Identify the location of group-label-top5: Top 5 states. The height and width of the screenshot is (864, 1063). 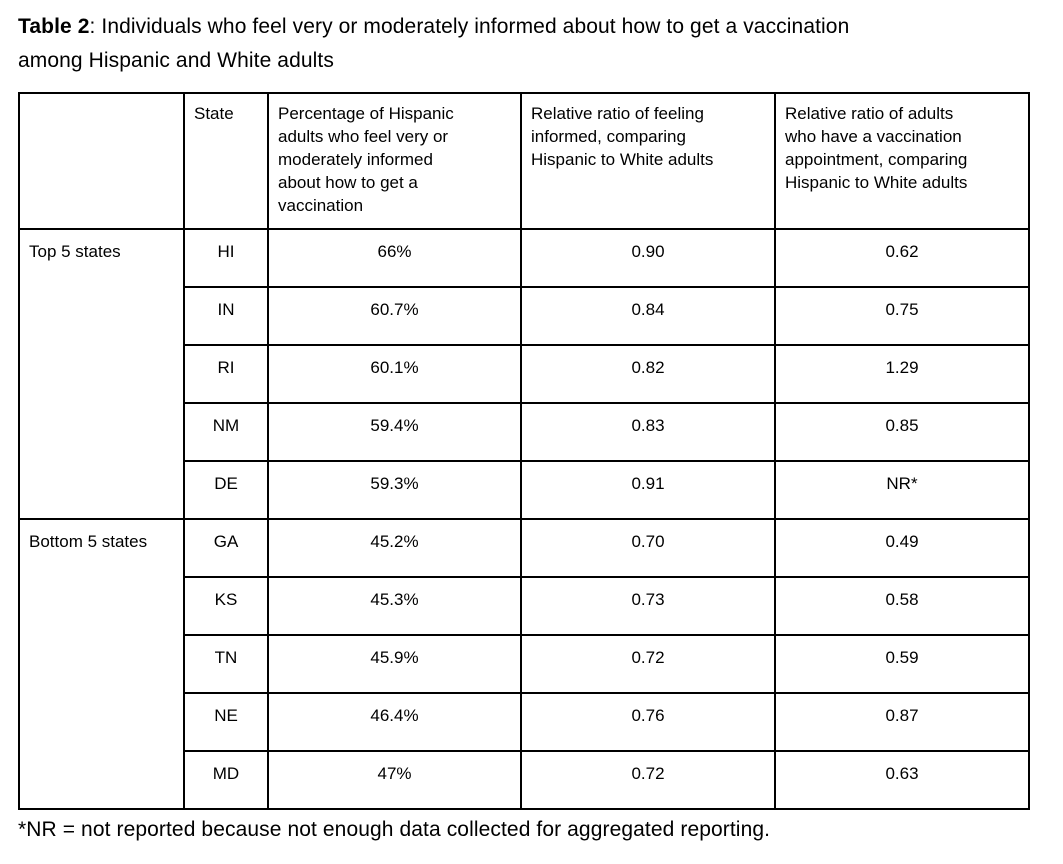
(101, 374).